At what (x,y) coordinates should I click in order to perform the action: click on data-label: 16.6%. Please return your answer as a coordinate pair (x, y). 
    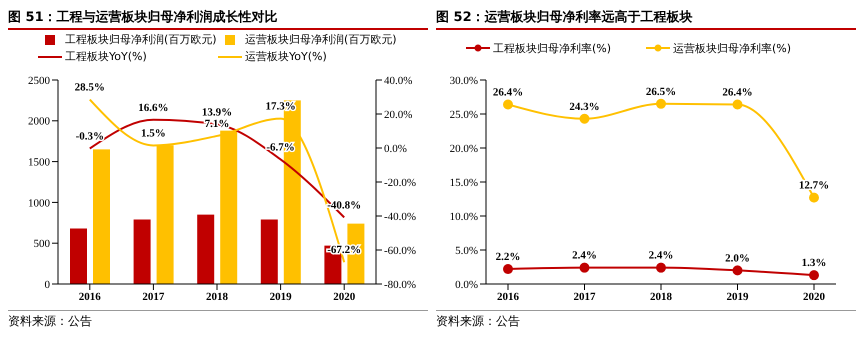
    Looking at the image, I should click on (153, 108).